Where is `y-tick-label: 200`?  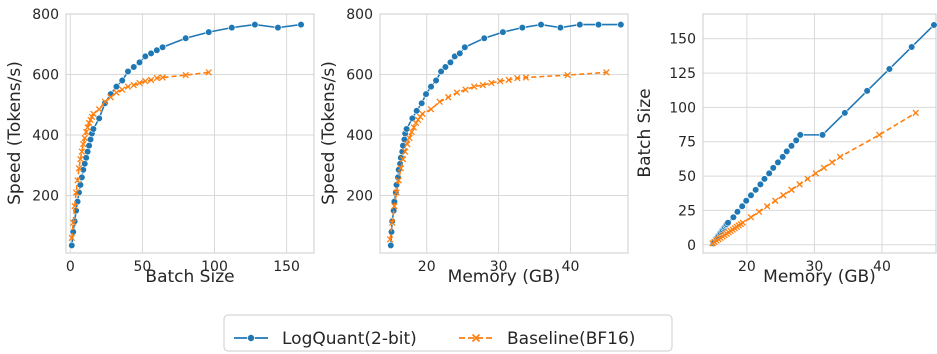 y-tick-label: 200 is located at coordinates (359, 197).